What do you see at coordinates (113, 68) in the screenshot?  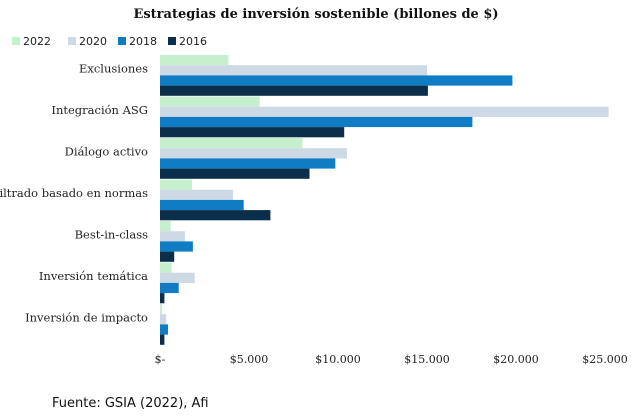 I see `category-label-0: Exclusiones` at bounding box center [113, 68].